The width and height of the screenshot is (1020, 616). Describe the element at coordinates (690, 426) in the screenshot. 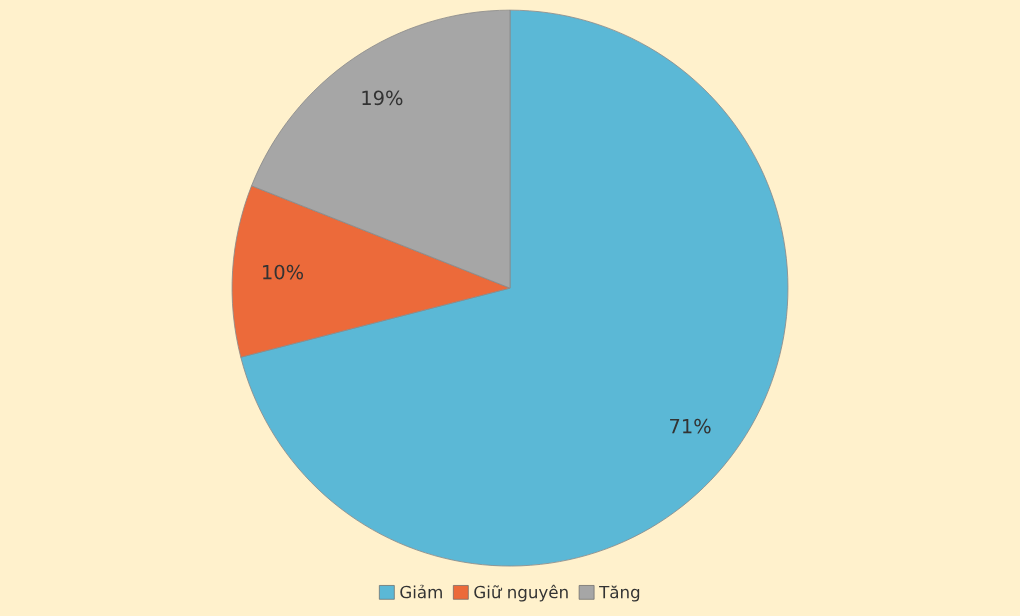

I see `data-label: 71%` at that location.